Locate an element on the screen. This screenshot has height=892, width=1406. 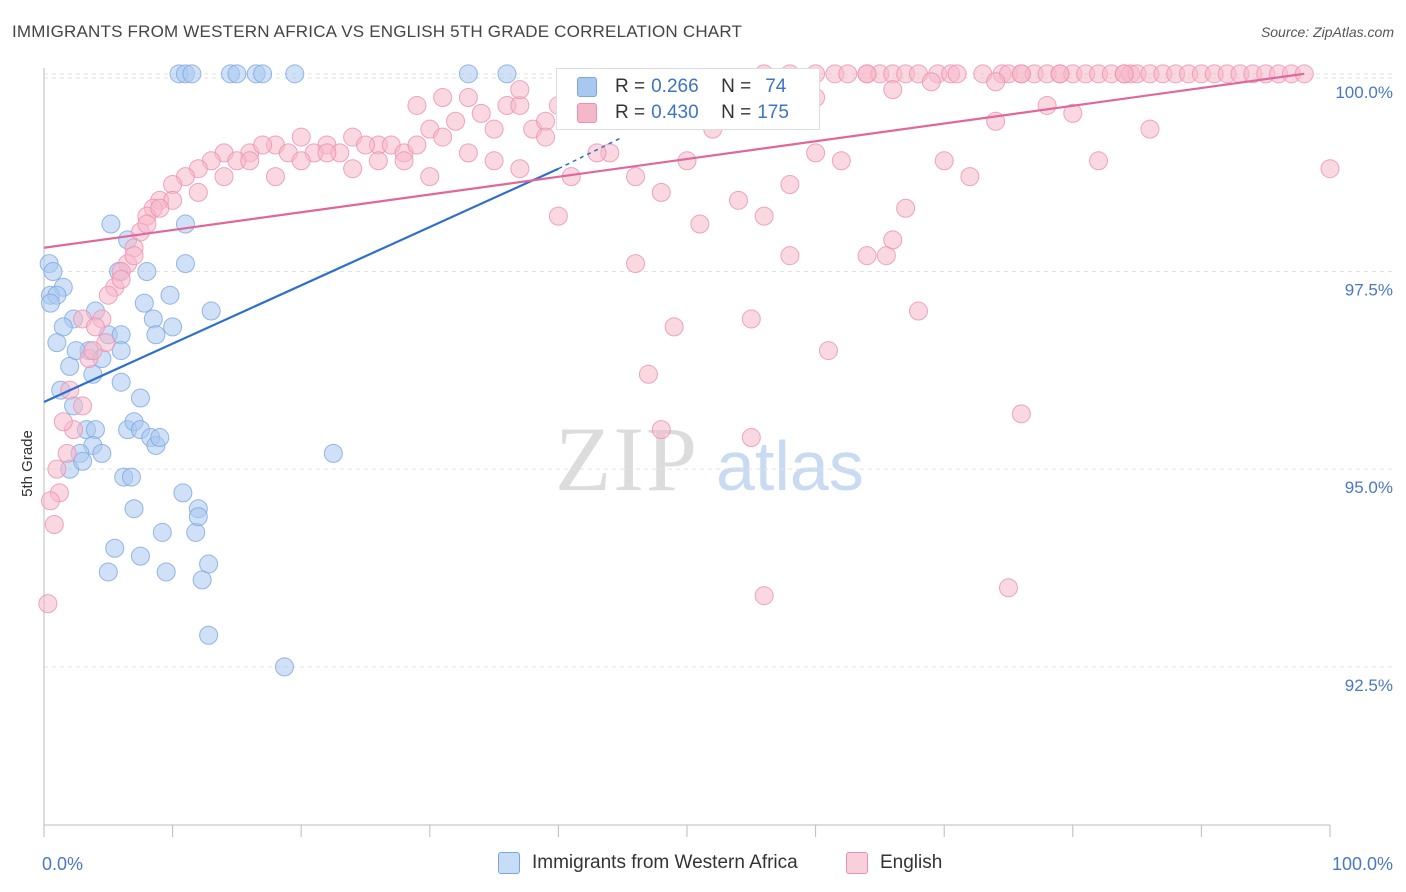
trendline-extension is located at coordinates (591, 153).